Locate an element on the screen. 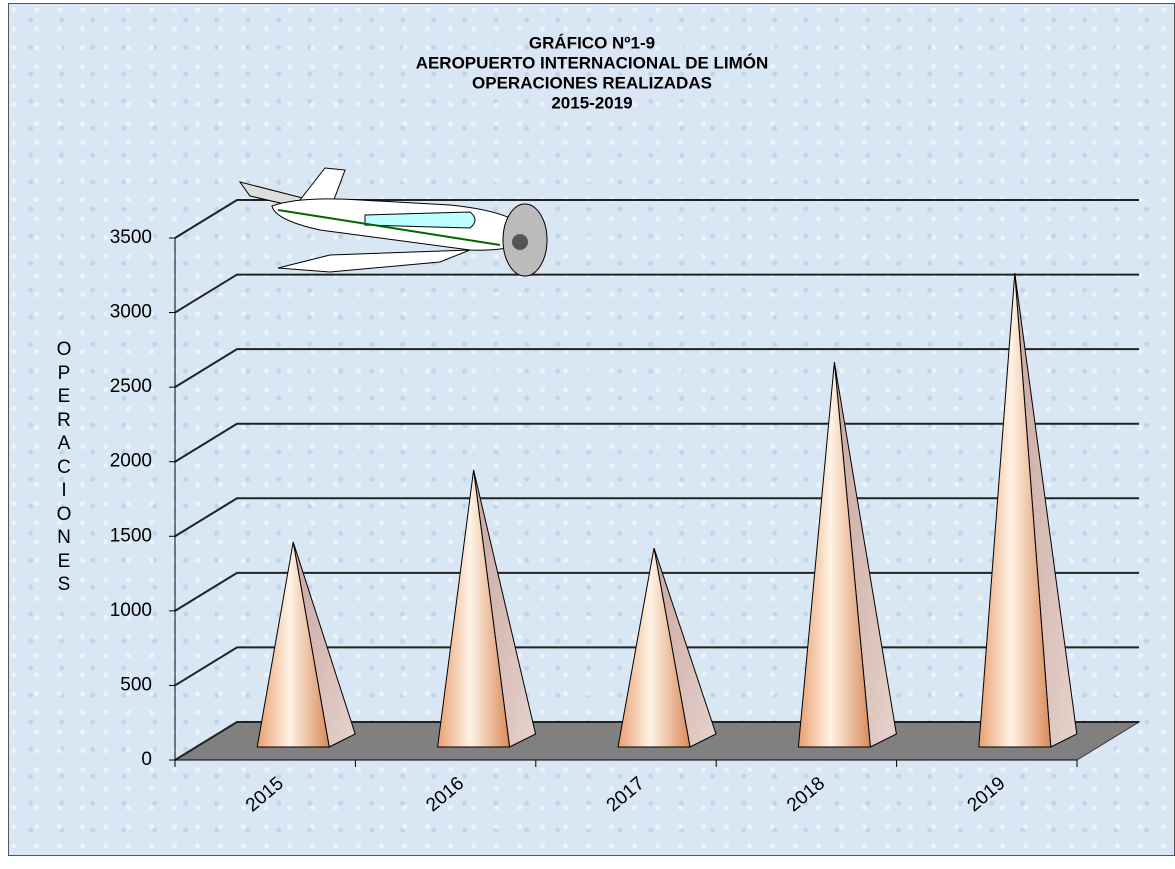 The height and width of the screenshot is (869, 1175). x-tick-label: 2016 is located at coordinates (445, 794).